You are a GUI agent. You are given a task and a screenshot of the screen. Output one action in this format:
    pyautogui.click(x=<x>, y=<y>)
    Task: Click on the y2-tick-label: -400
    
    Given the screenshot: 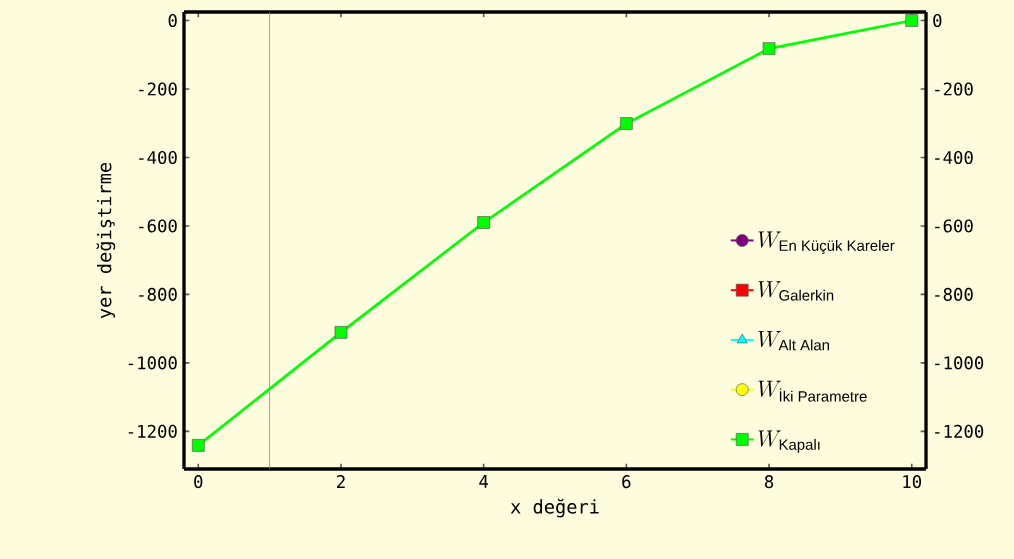 What is the action you would take?
    pyautogui.click(x=954, y=157)
    